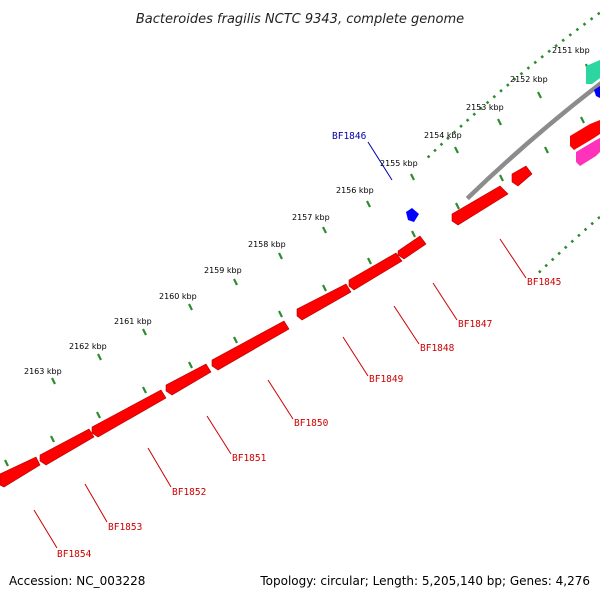  I want to click on gene-arrow-BF1854, so click(20, 472).